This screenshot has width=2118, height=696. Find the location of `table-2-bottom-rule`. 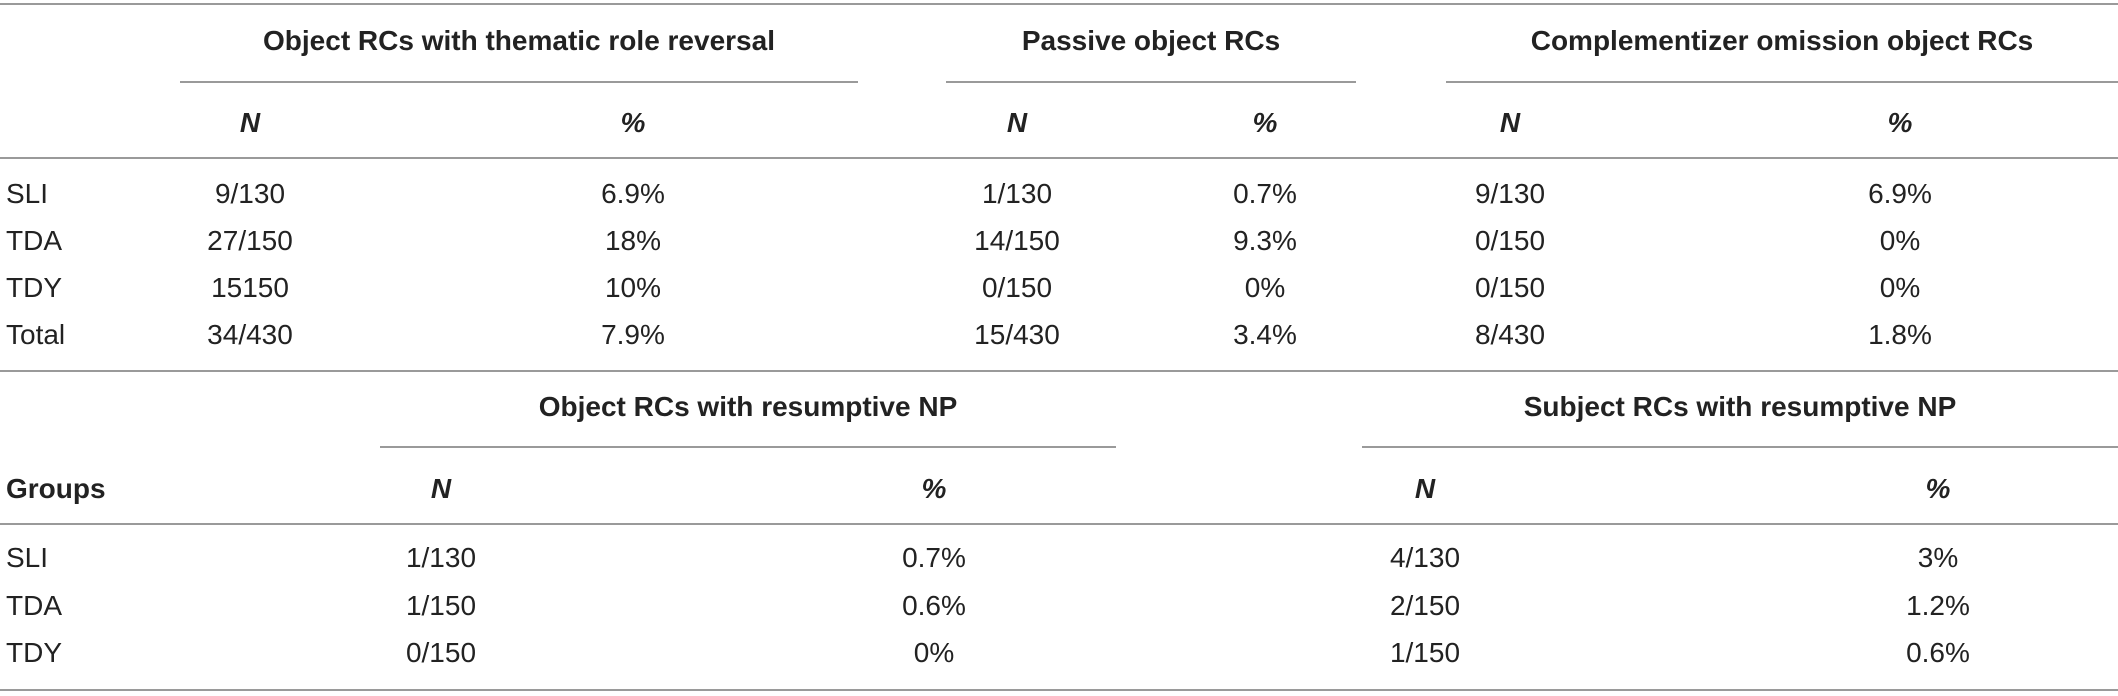

table-2-bottom-rule is located at coordinates (1059, 690).